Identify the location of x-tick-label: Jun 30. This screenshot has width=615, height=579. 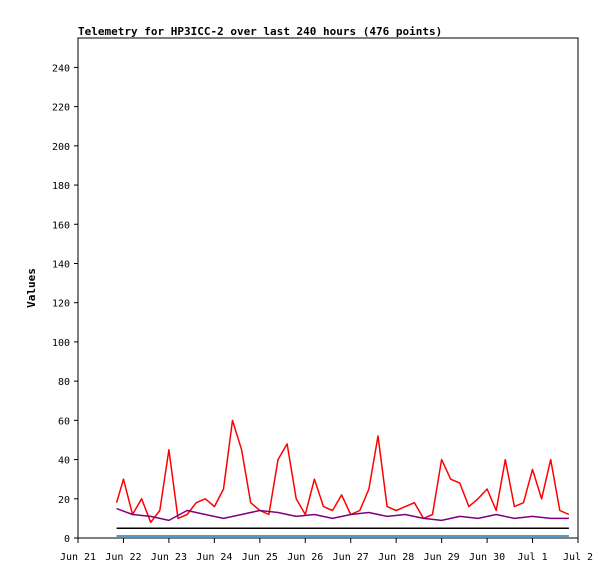
(487, 557).